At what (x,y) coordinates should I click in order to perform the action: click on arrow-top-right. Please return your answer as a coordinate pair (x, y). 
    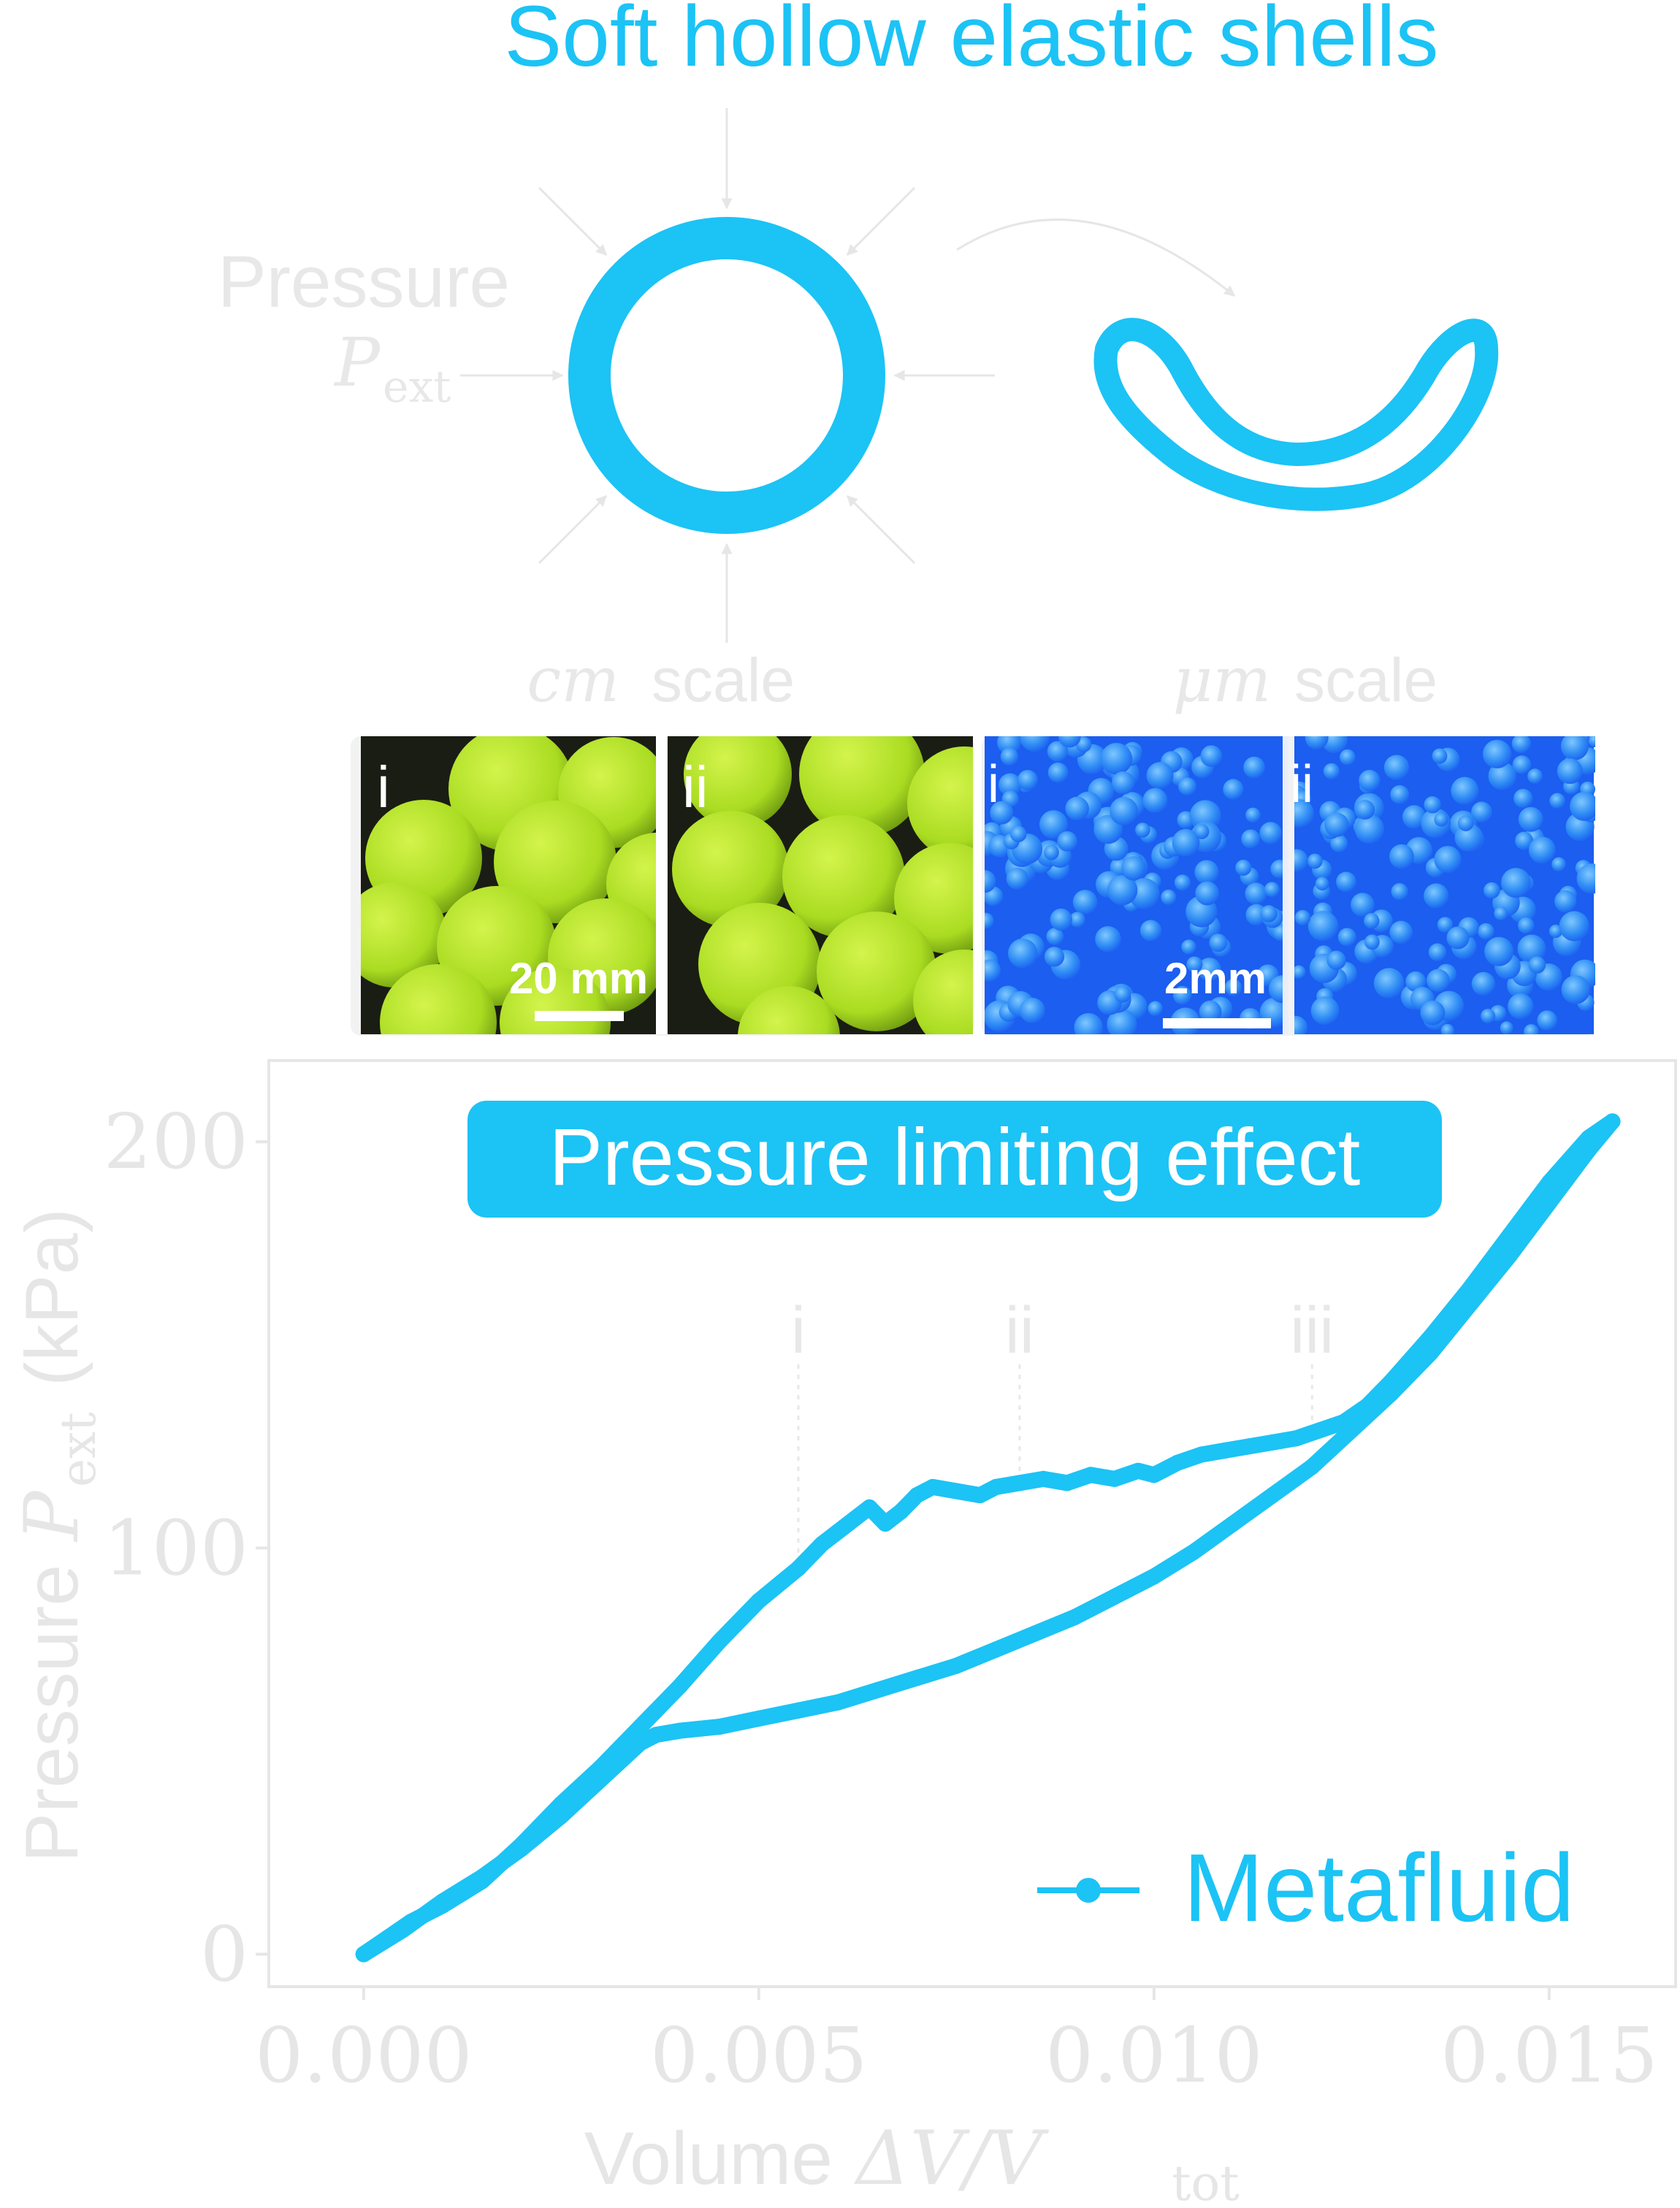
    Looking at the image, I should click on (881, 221).